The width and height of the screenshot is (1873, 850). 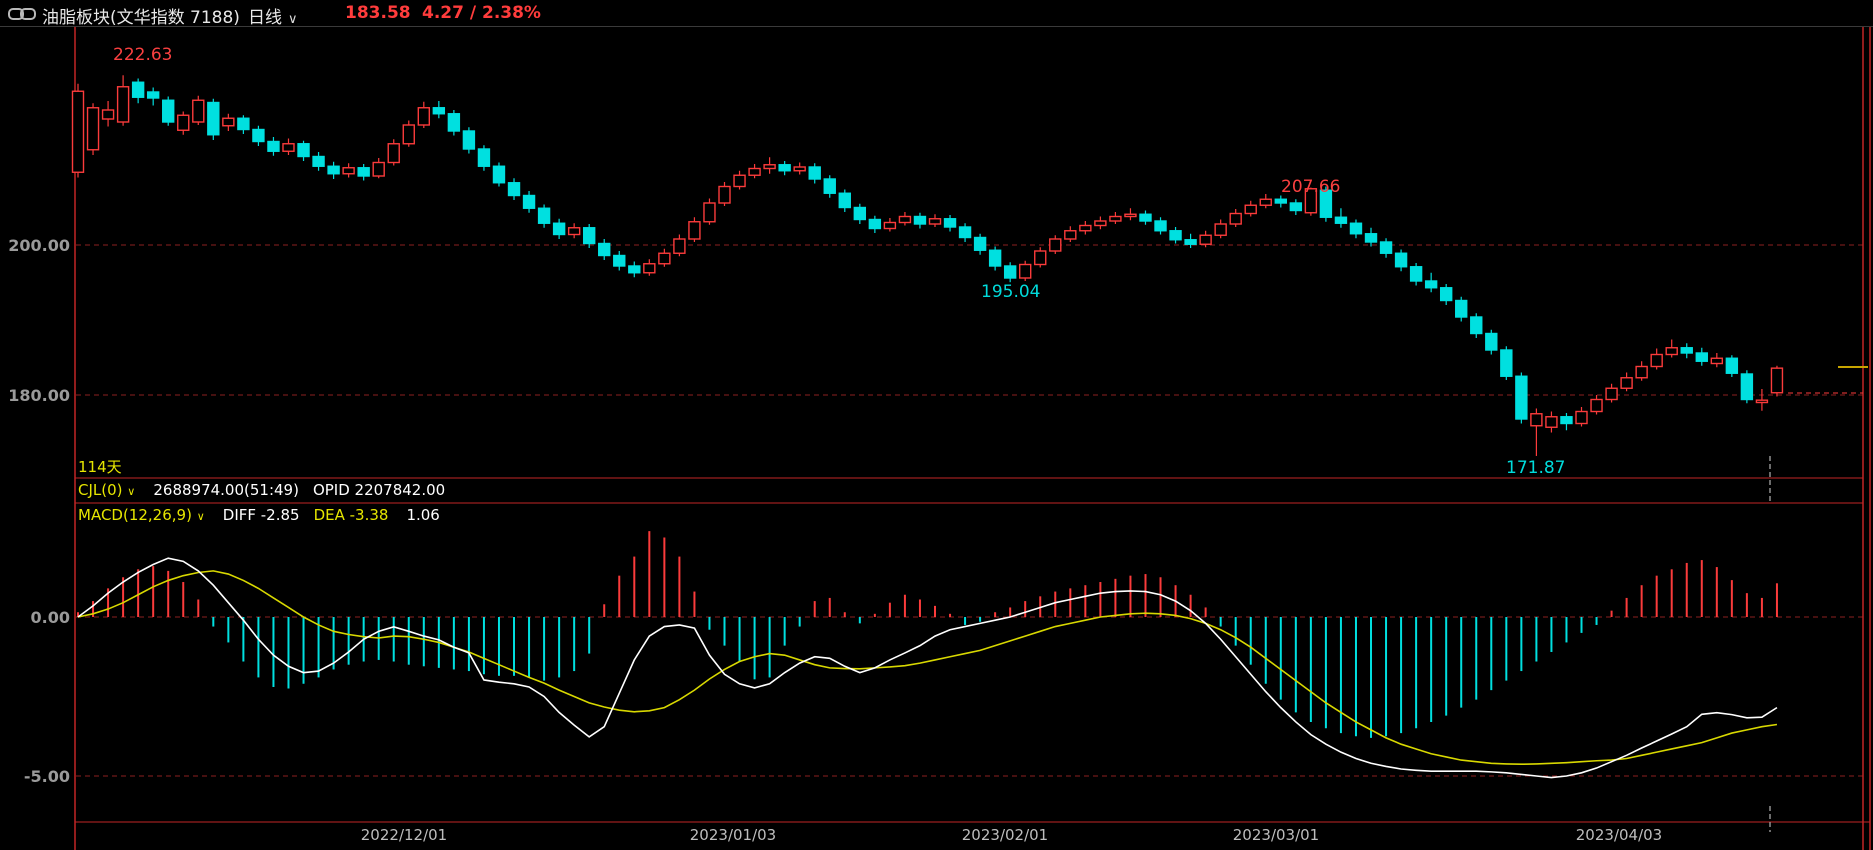 I want to click on annotation-low: 171.87, so click(x=1536, y=468).